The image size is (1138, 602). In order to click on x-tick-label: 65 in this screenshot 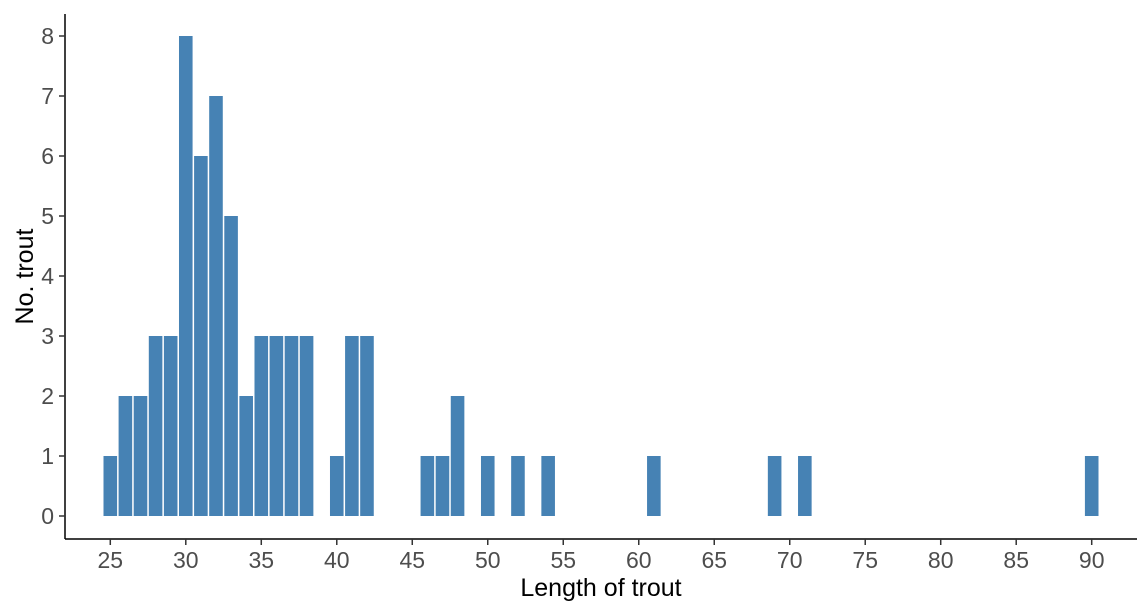, I will do `click(714, 560)`.